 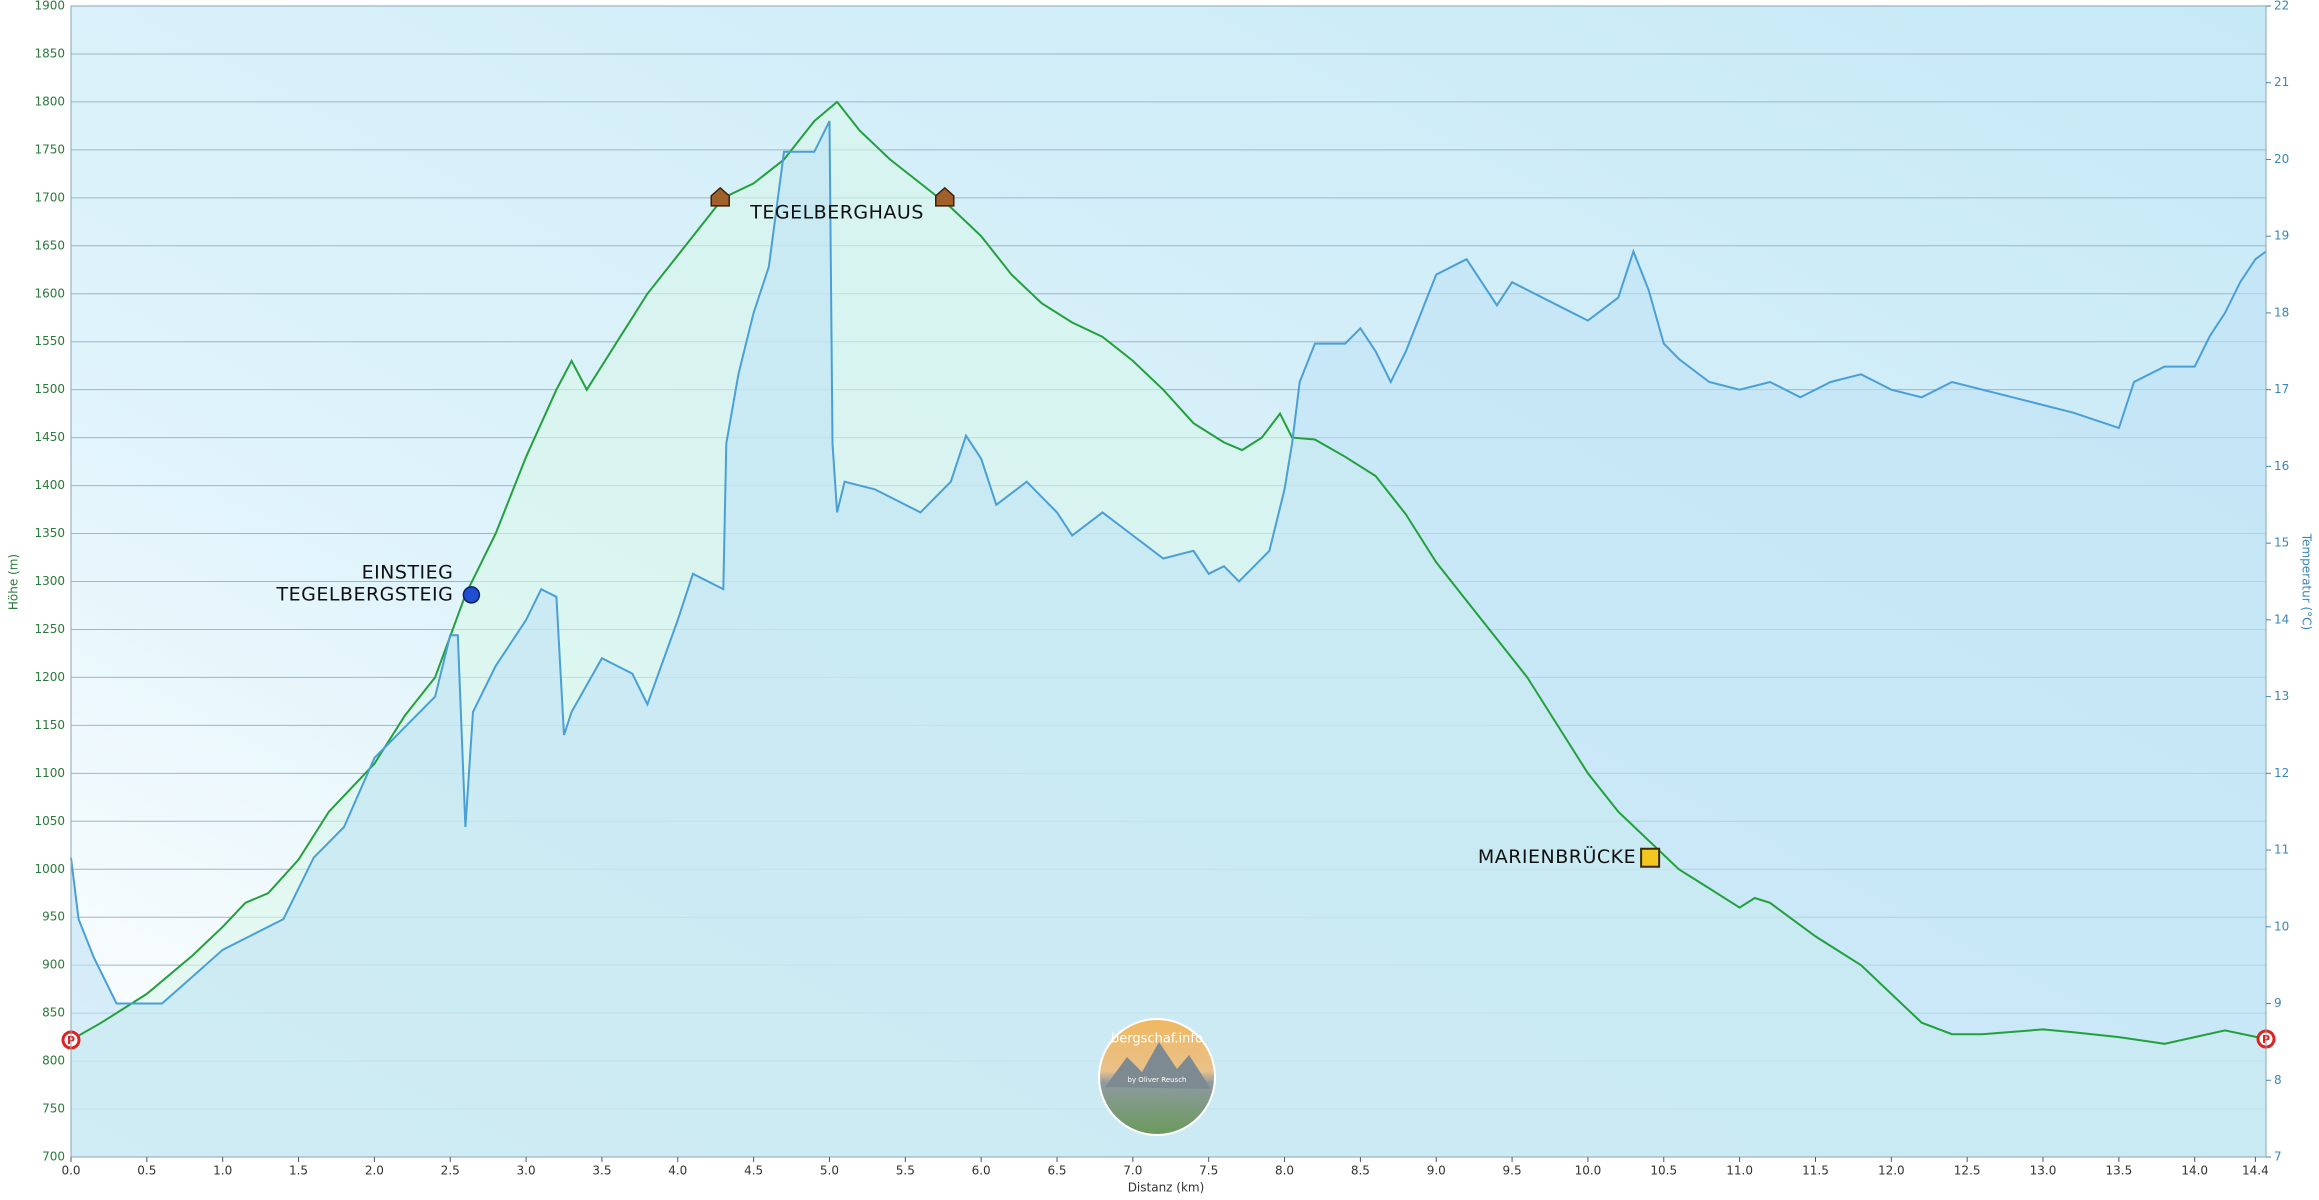 I want to click on y-tick-label: 850, so click(x=53, y=1013).